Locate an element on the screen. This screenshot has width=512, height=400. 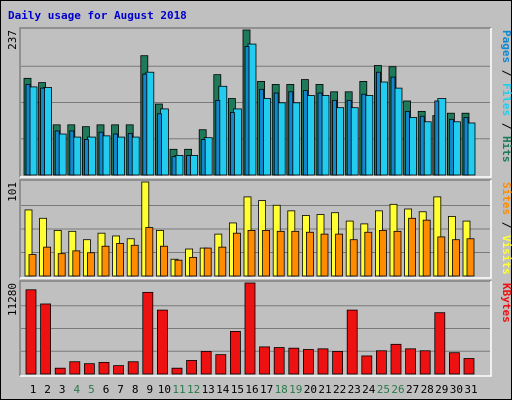
day-label-13: 13 is located at coordinates (208, 389).